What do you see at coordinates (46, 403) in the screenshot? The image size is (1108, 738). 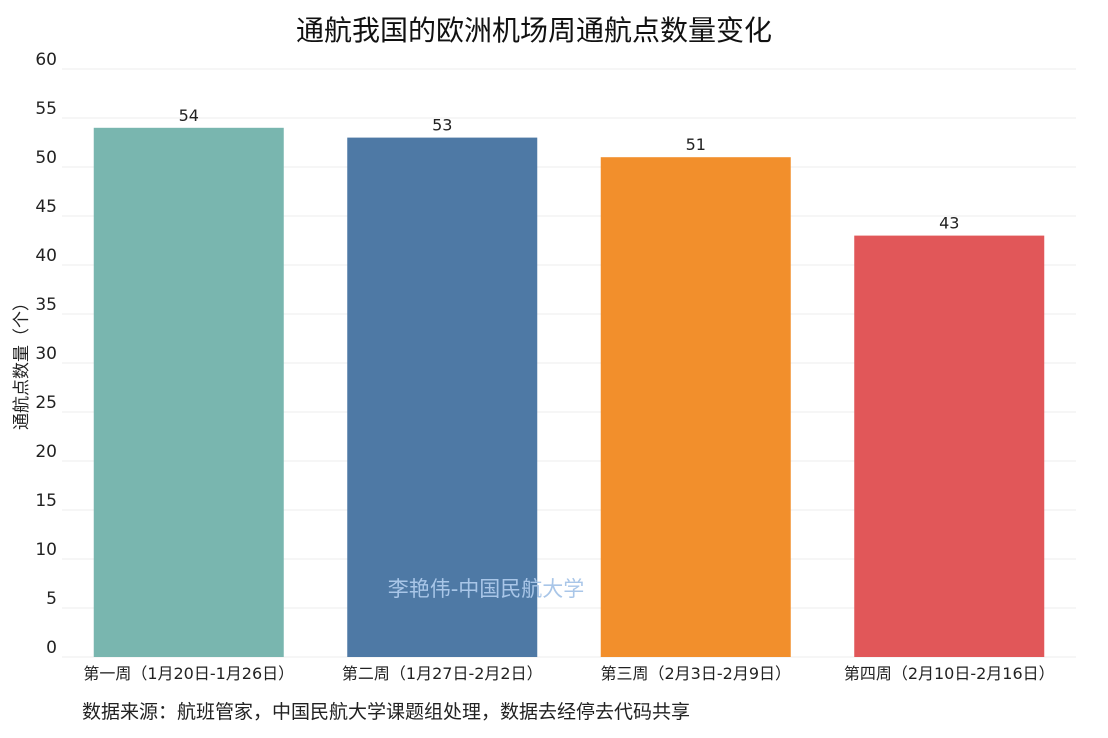 I see `y-tick-label: 25` at bounding box center [46, 403].